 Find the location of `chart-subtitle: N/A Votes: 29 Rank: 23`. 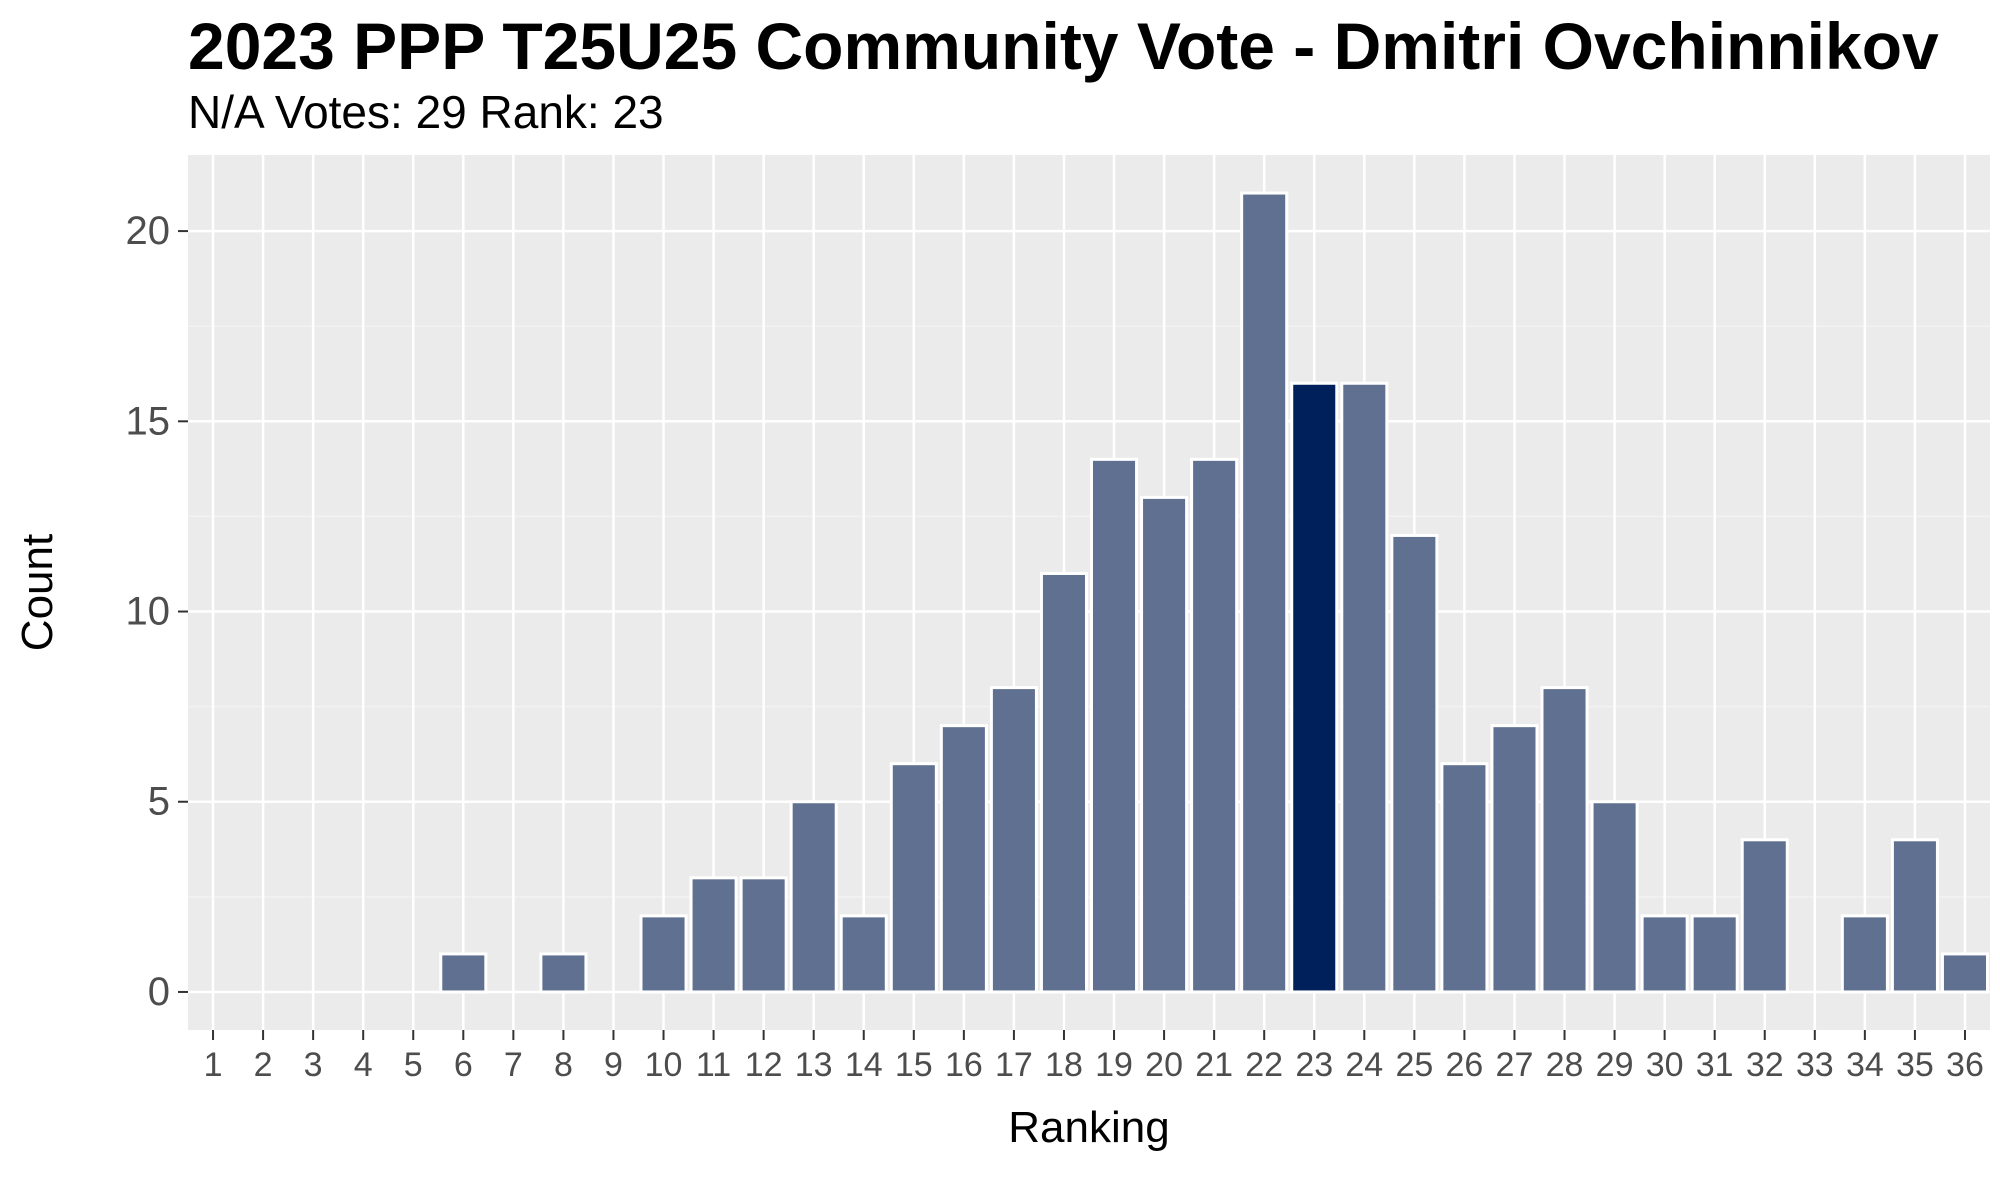

chart-subtitle: N/A Votes: 29 Rank: 23 is located at coordinates (426, 112).